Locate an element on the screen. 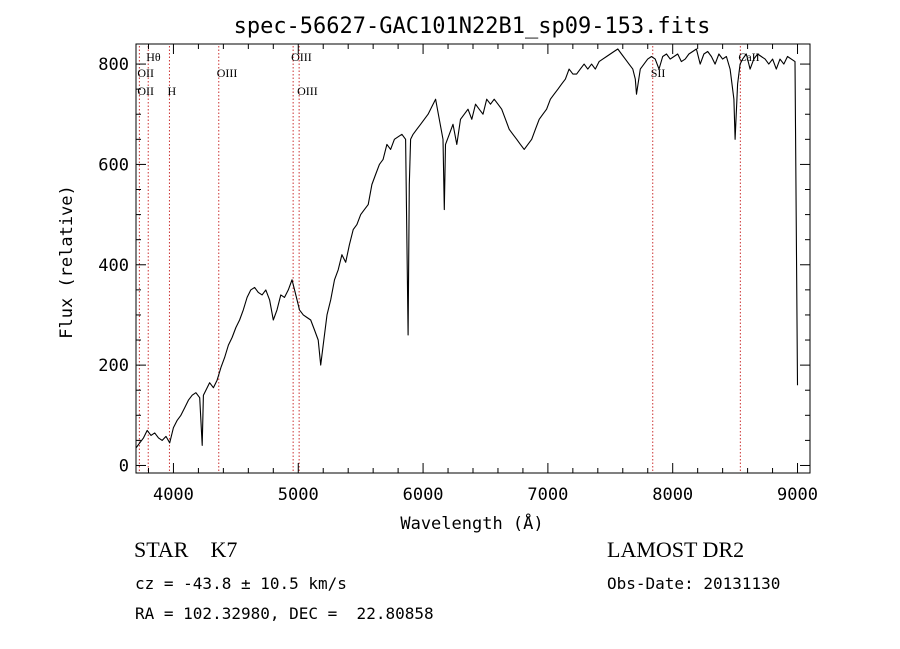  coordinates-line: RA = 102.32980, DEC = 22.80858 is located at coordinates (284, 613).